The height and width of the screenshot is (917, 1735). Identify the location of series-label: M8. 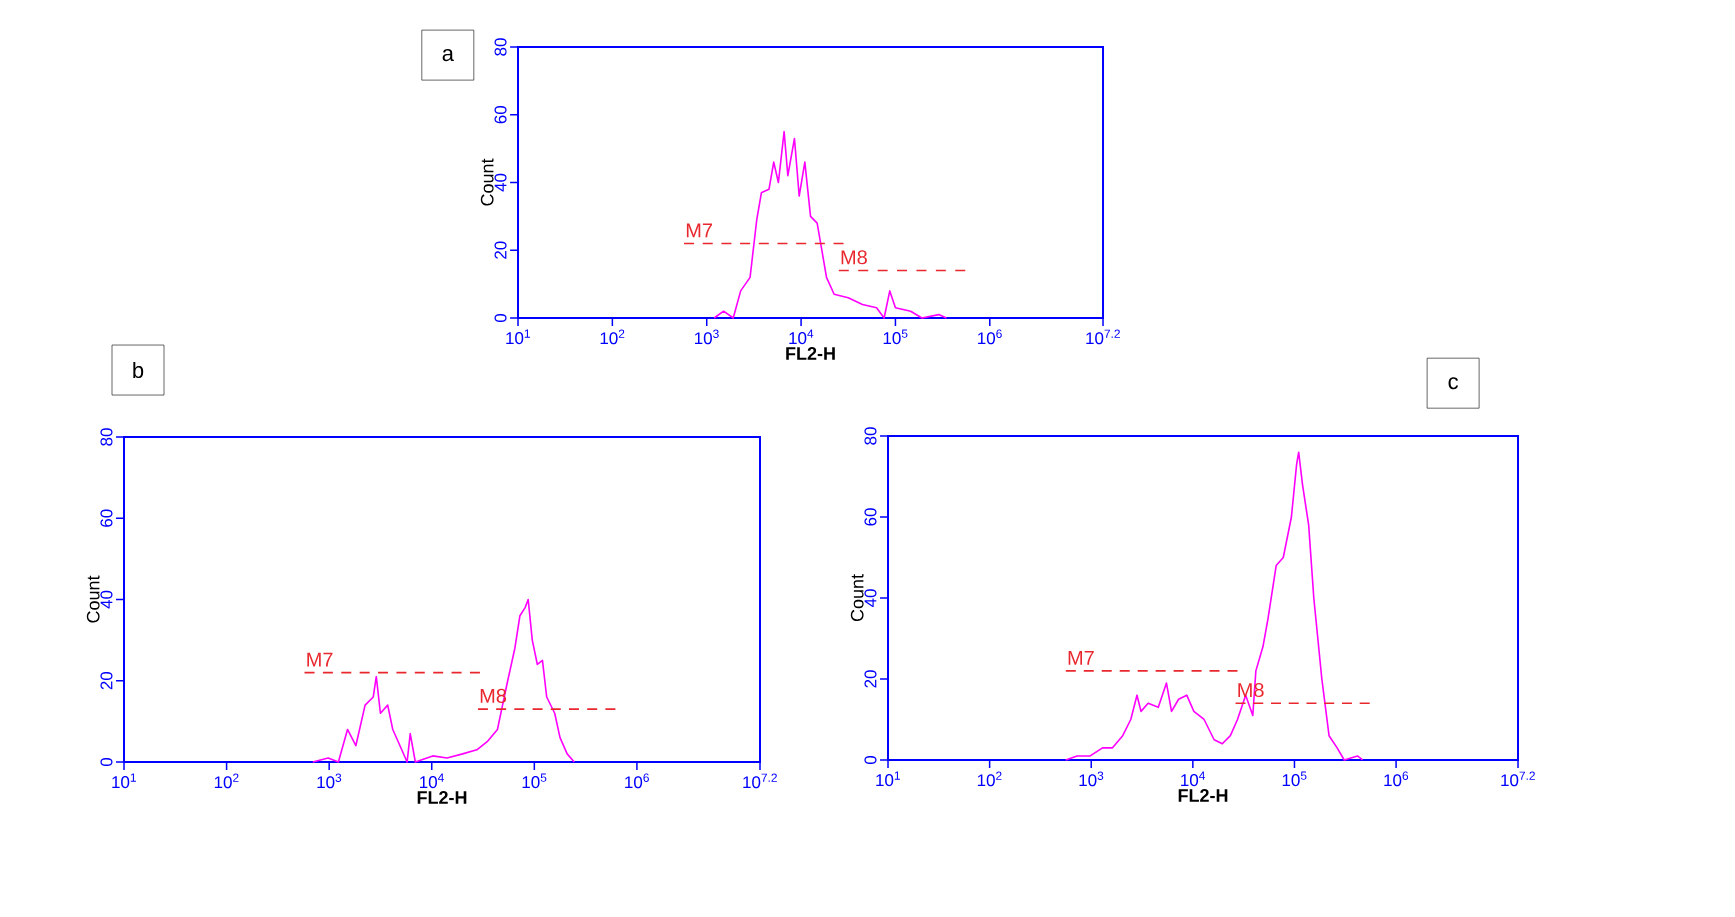
(854, 257).